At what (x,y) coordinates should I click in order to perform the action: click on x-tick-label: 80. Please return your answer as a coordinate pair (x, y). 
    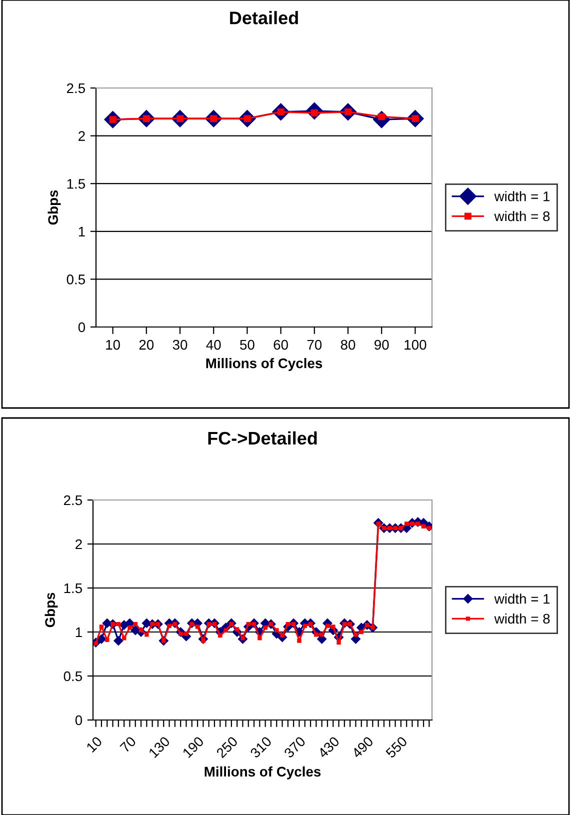
    Looking at the image, I should click on (348, 345).